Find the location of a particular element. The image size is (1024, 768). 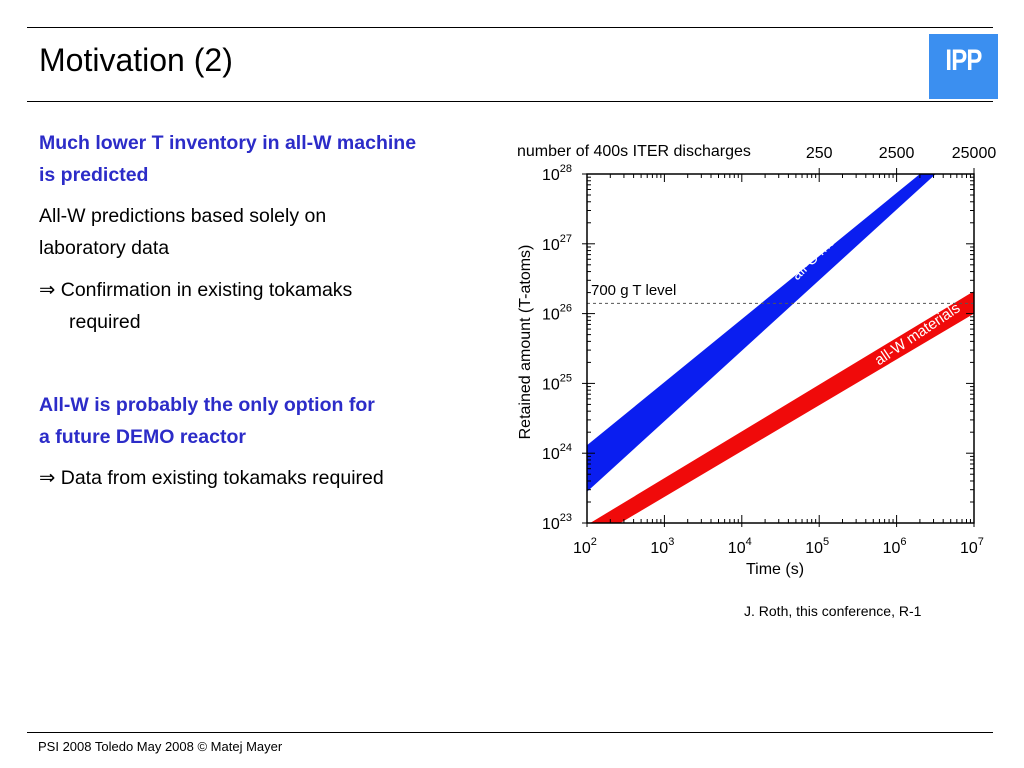

bullet-3-line-2: required is located at coordinates (105, 322).